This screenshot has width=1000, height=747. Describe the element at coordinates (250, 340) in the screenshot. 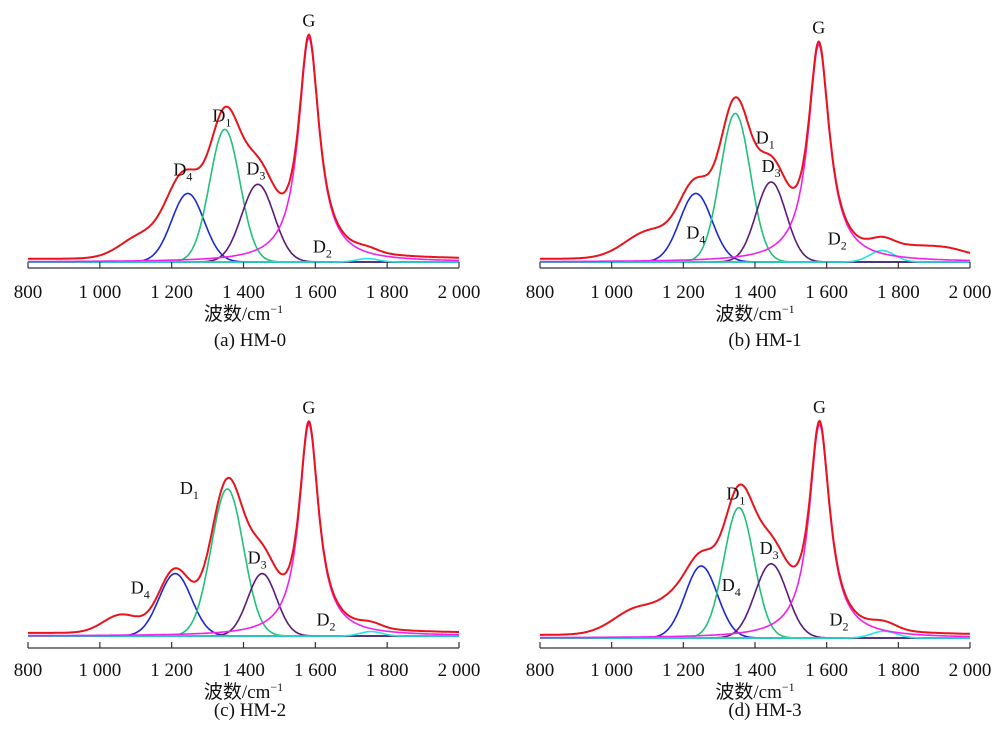

I see `panel-caption: (a) HM-0` at that location.